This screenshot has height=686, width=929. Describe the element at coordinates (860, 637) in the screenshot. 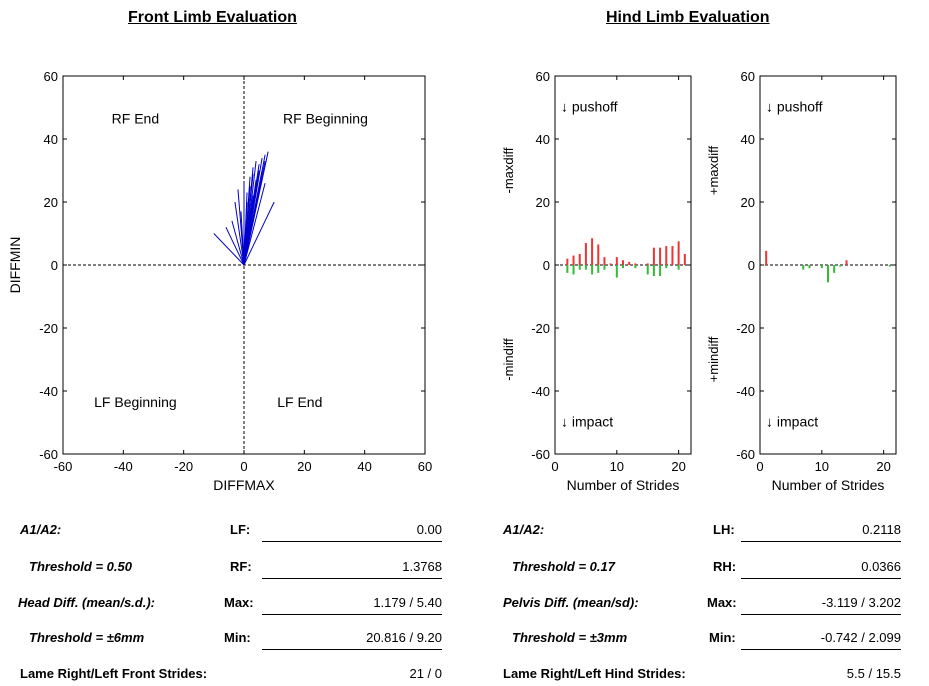

I see `hind-stat-value: -0.742 / 2.099` at that location.